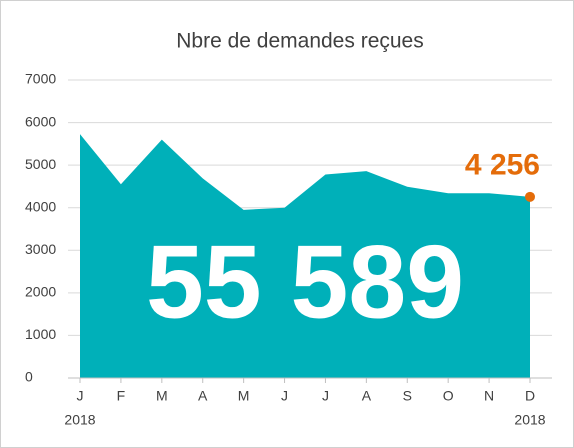 This screenshot has height=448, width=574. Describe the element at coordinates (40, 292) in the screenshot. I see `y-tick-label: 2000` at that location.